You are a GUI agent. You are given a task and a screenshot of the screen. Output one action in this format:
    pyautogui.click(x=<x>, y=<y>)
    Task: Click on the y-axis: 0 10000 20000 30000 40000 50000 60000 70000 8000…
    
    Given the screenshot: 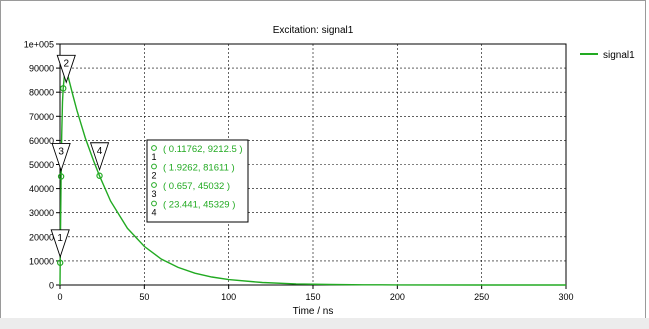 What is the action you would take?
    pyautogui.click(x=42, y=165)
    